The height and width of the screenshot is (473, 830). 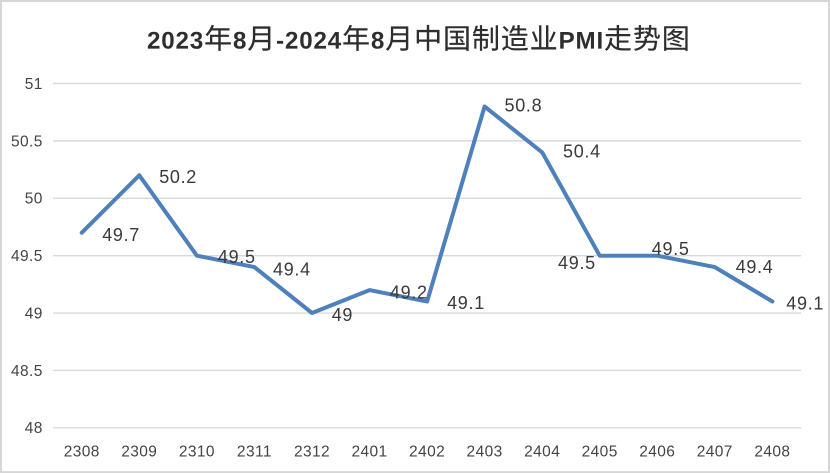 I want to click on svg-text: 50.4, so click(x=582, y=152).